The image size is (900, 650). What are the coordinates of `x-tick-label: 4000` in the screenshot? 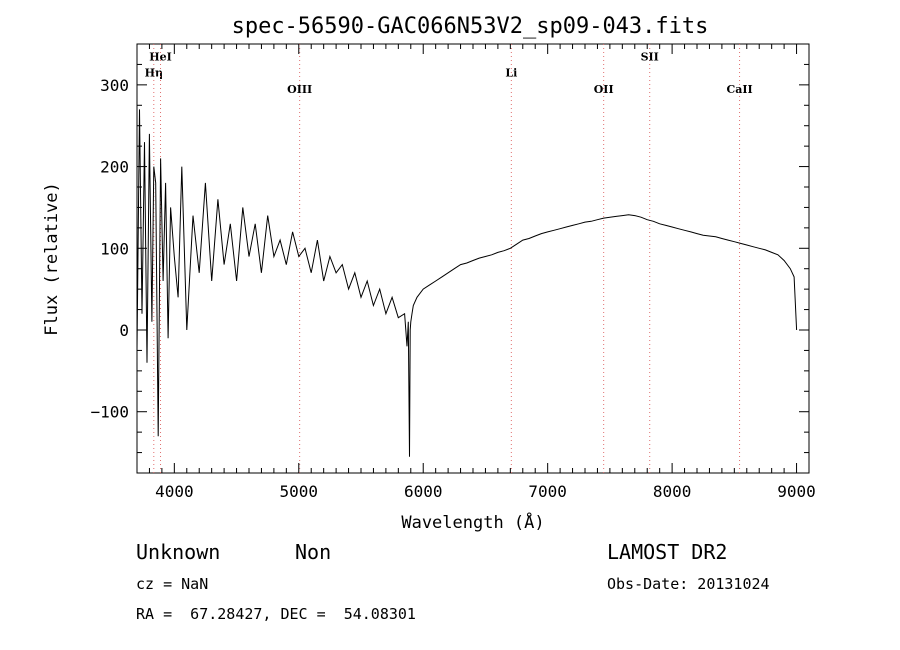 It's located at (174, 491).